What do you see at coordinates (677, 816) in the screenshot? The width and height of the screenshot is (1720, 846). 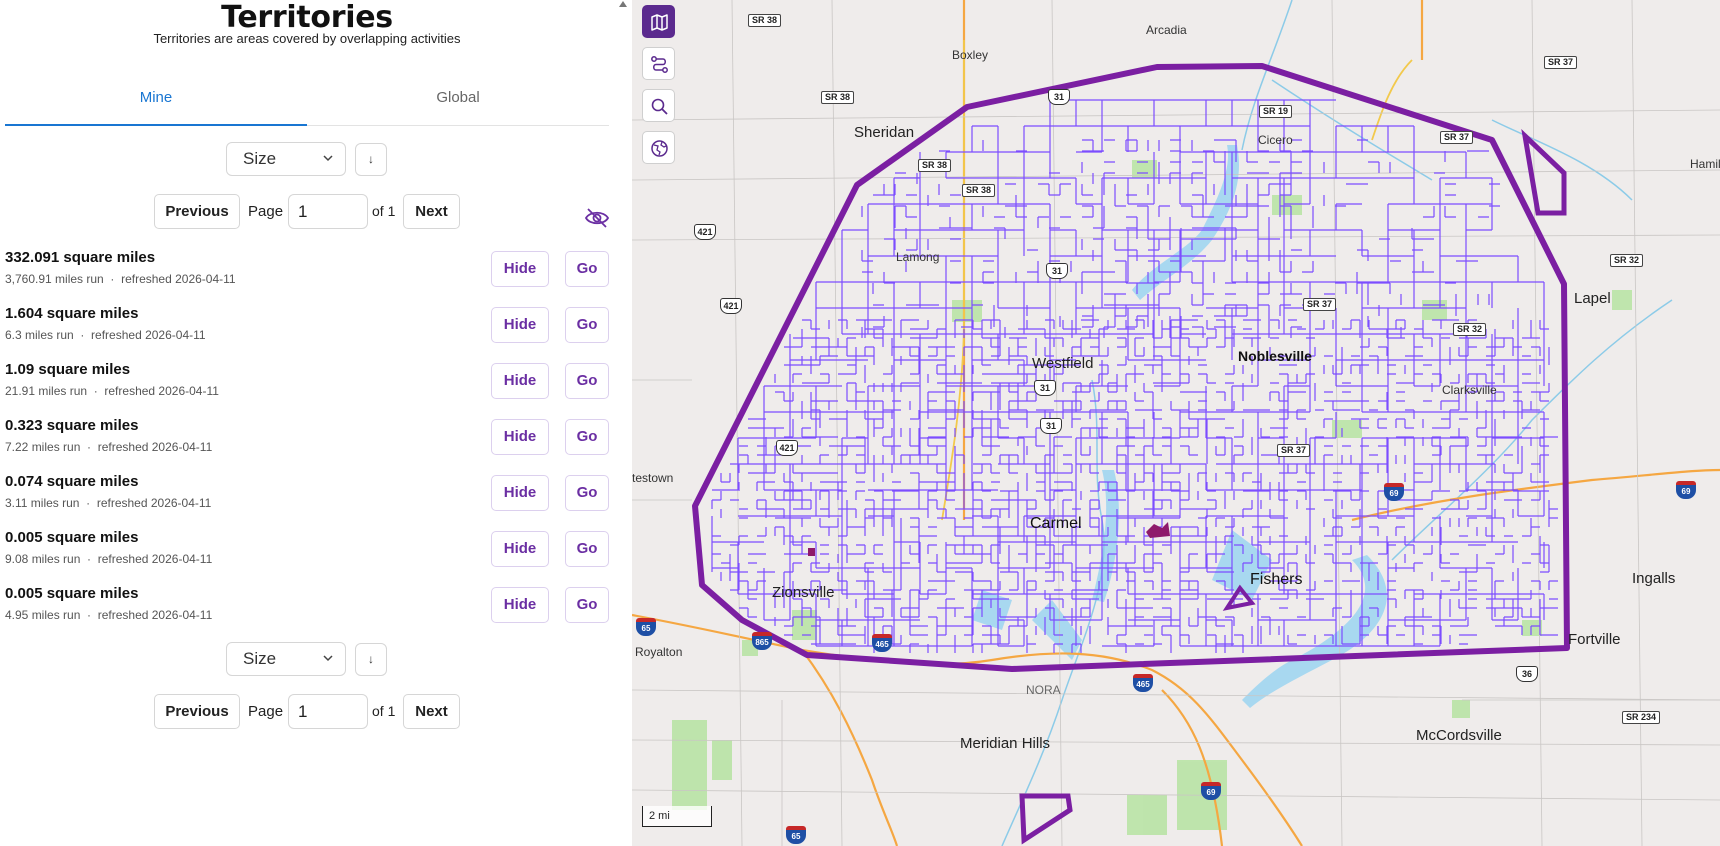 I see `map-scale: 2 mi` at bounding box center [677, 816].